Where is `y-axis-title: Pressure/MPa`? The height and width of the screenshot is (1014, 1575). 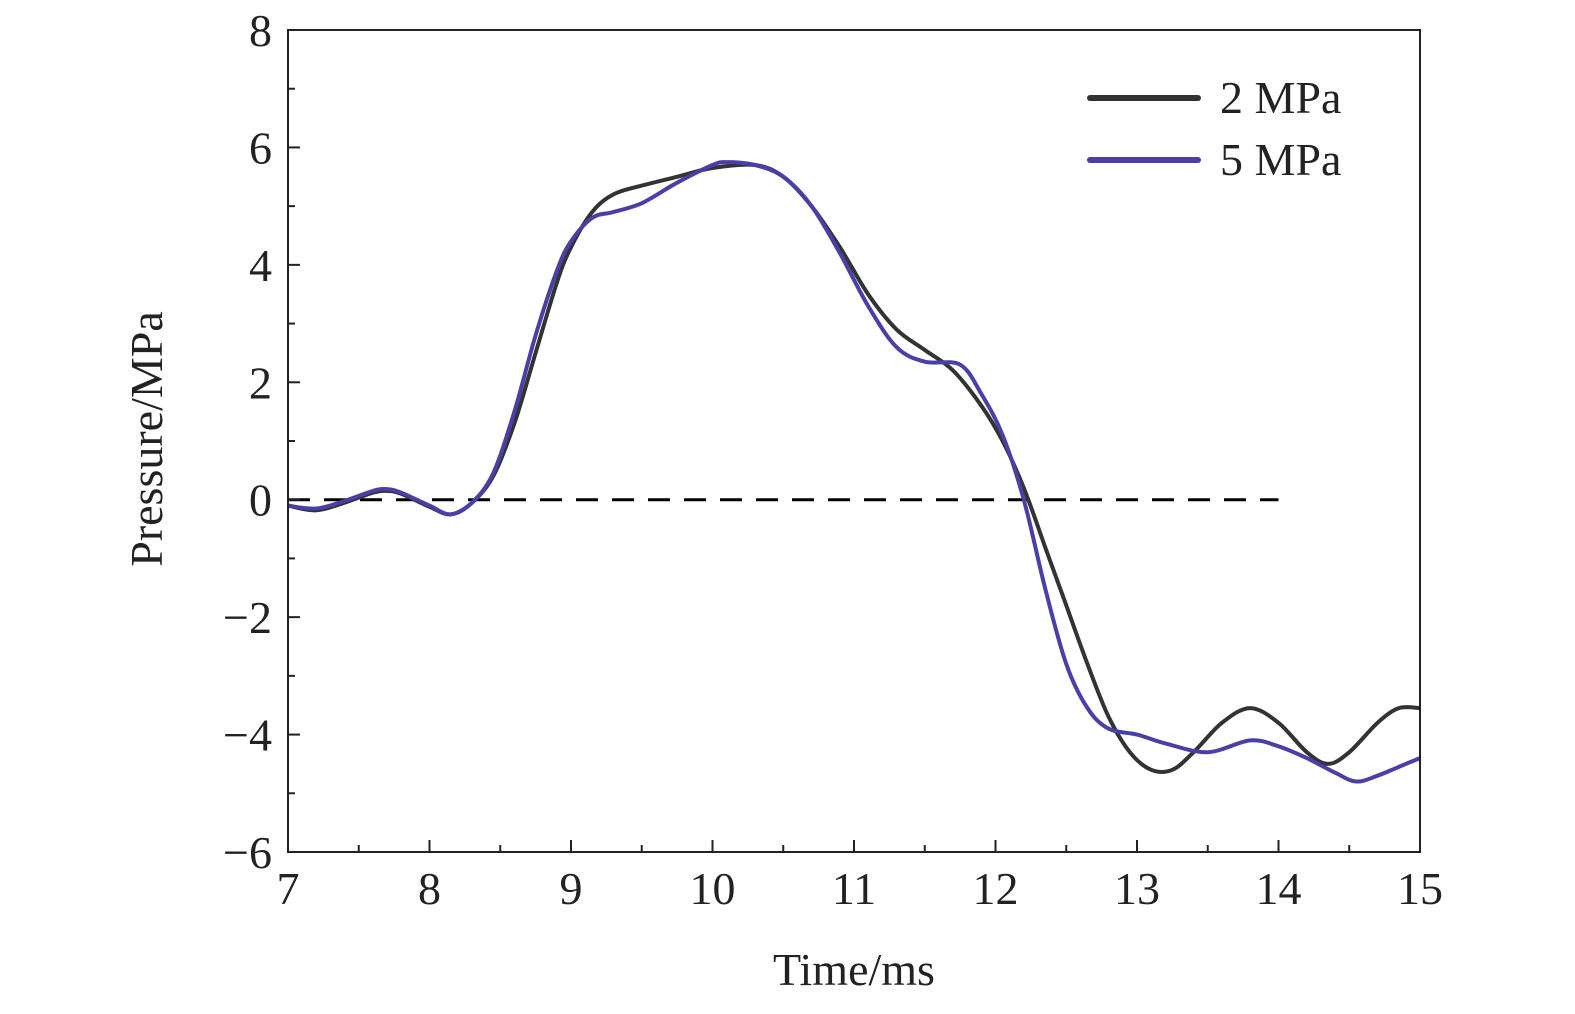
y-axis-title: Pressure/MPa is located at coordinates (146, 439).